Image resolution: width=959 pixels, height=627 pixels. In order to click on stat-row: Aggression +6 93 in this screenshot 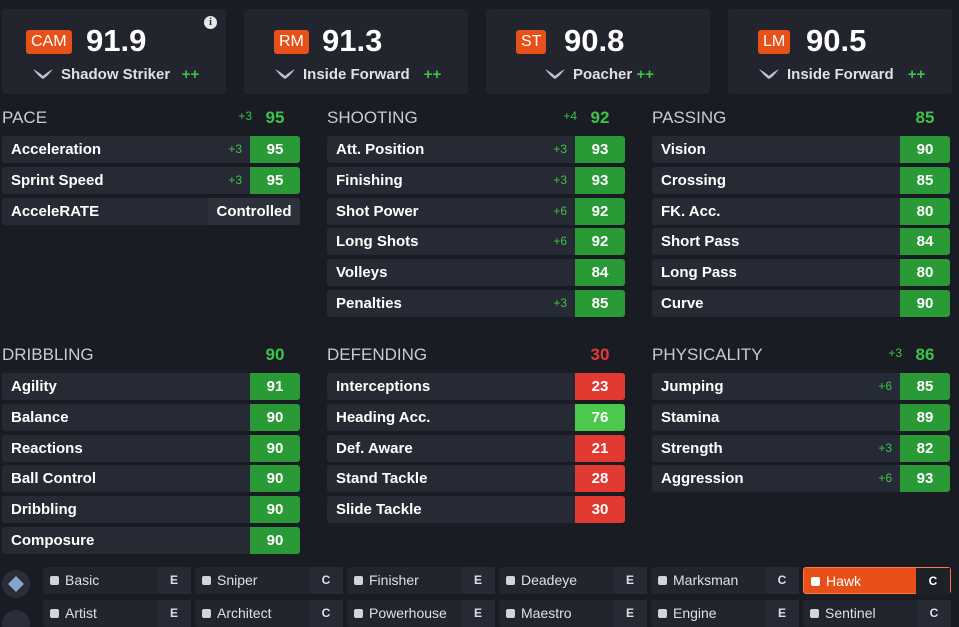, I will do `click(801, 479)`.